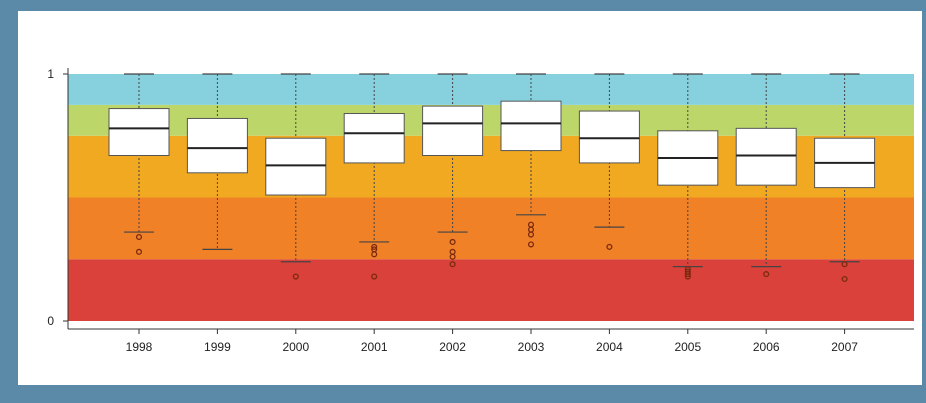 The width and height of the screenshot is (926, 403). I want to click on x-tick-label: 1998, so click(139, 347).